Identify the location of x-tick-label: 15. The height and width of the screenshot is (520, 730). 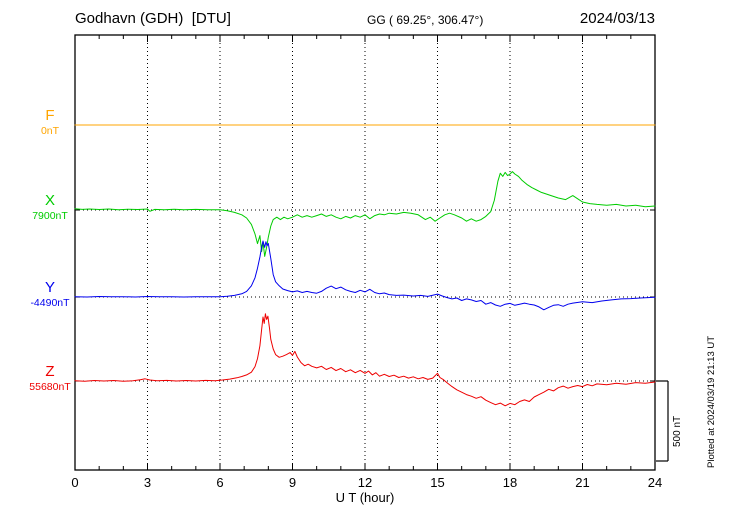
(437, 482).